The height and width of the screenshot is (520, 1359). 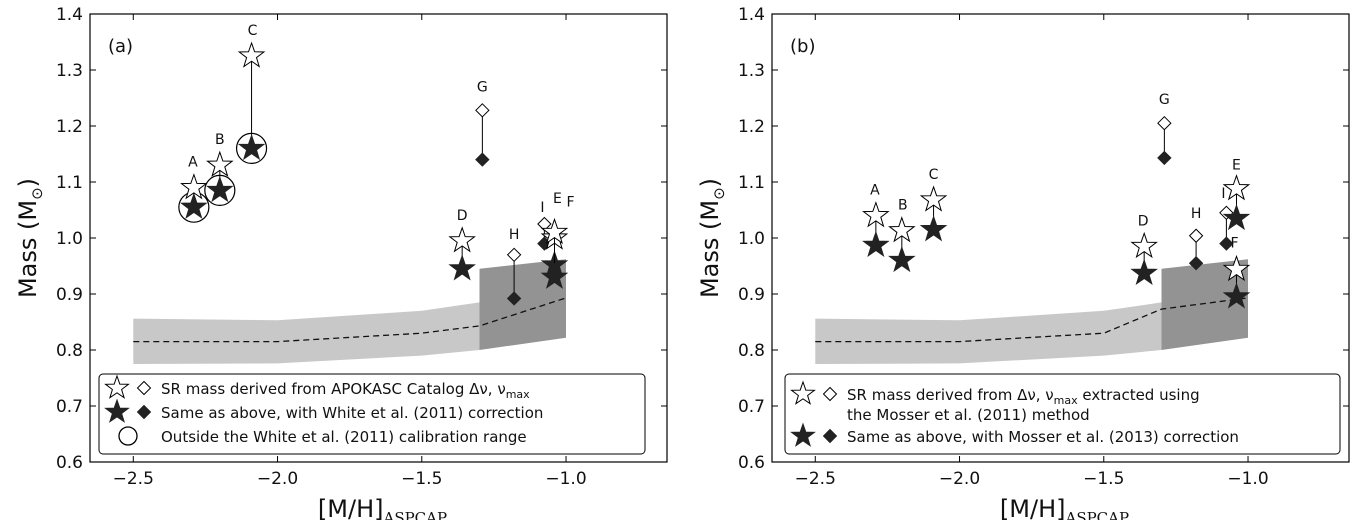 I want to click on y-tick-label: 1.1, so click(x=69, y=183).